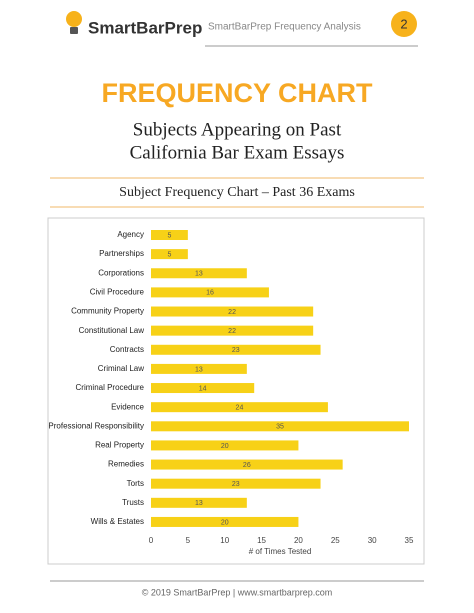 The image size is (474, 613). Describe the element at coordinates (372, 540) in the screenshot. I see `x-tick-label: 30` at that location.